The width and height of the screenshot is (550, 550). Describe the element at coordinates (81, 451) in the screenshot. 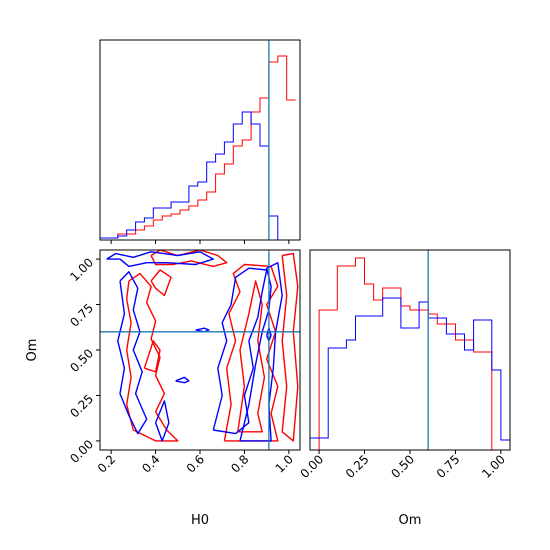

I see `om-y-tick-label-0: 0.00` at that location.